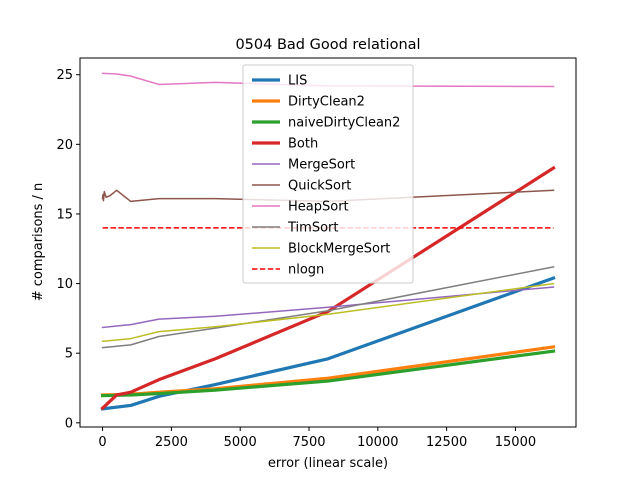 Image resolution: width=640 pixels, height=480 pixels. Describe the element at coordinates (328, 196) in the screenshot. I see `series-line-quicksort` at that location.